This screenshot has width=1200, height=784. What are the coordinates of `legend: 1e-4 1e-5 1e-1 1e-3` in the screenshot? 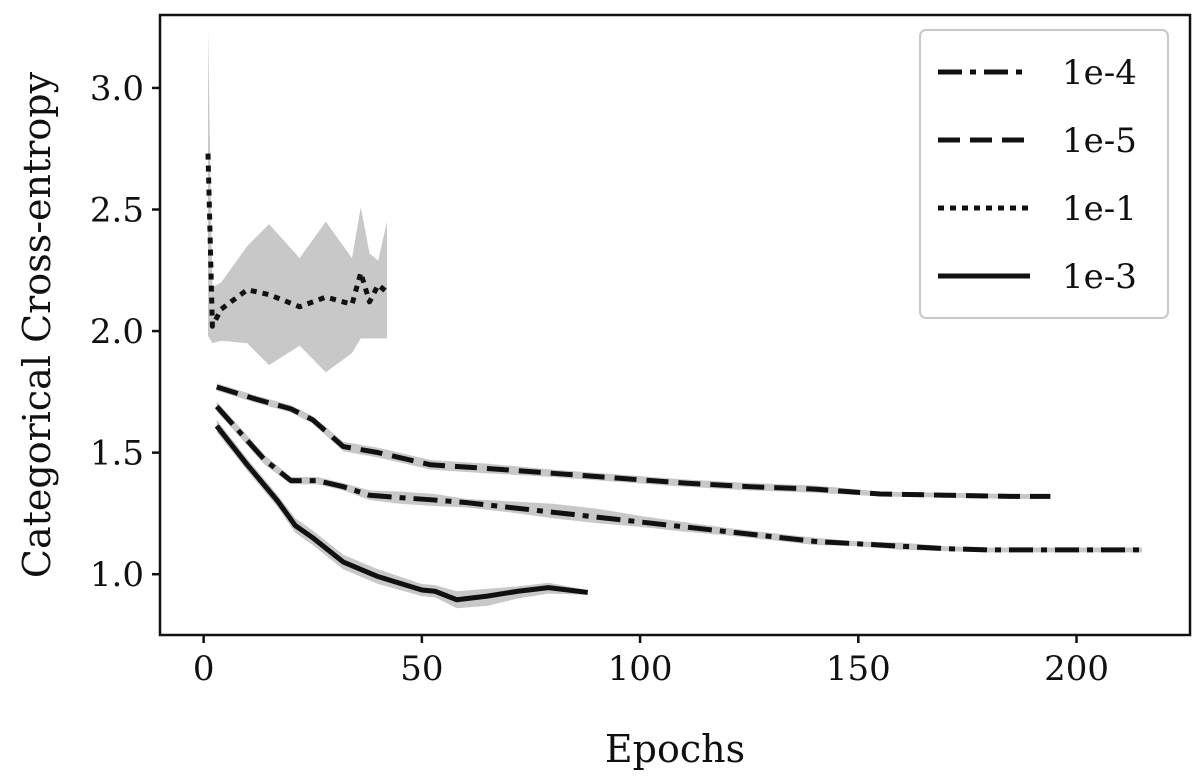 It's located at (1044, 174).